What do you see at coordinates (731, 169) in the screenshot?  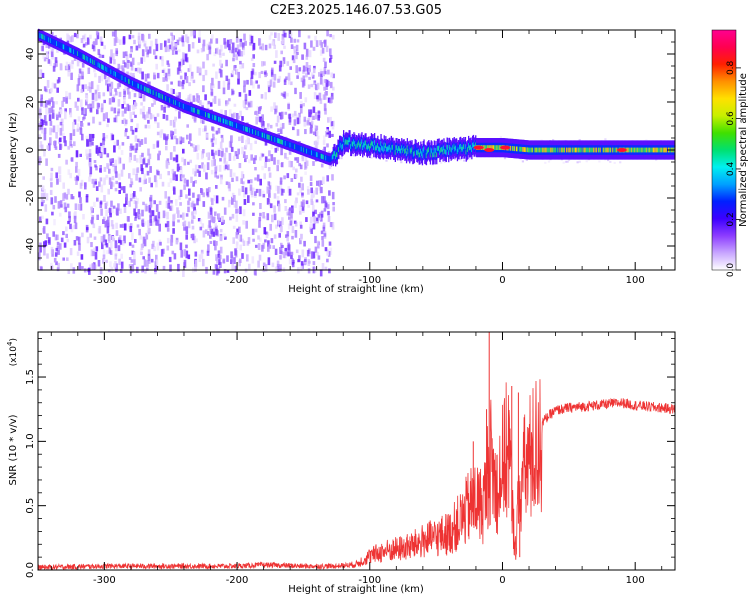 I see `colorbar-tick-label: 0.4` at bounding box center [731, 169].